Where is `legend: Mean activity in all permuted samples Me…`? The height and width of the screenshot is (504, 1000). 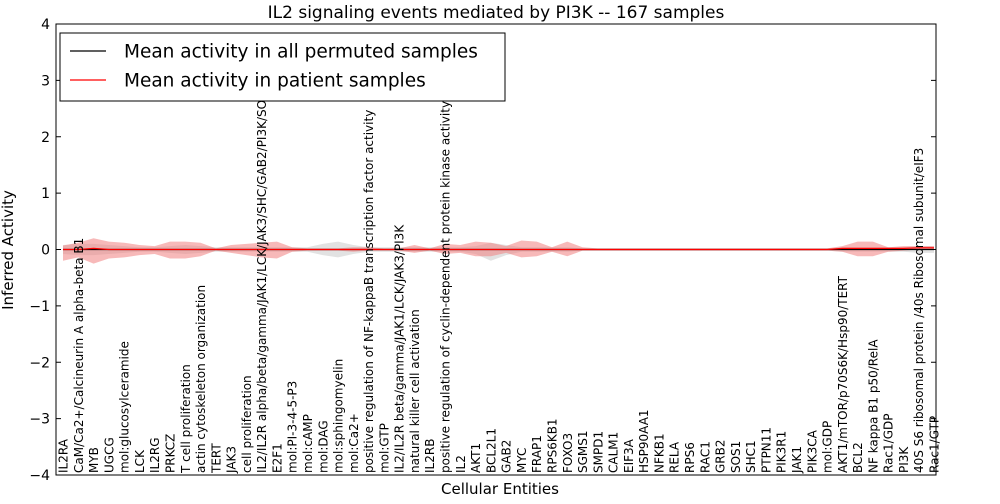
legend: Mean activity in all permuted samples Me… is located at coordinates (282, 67).